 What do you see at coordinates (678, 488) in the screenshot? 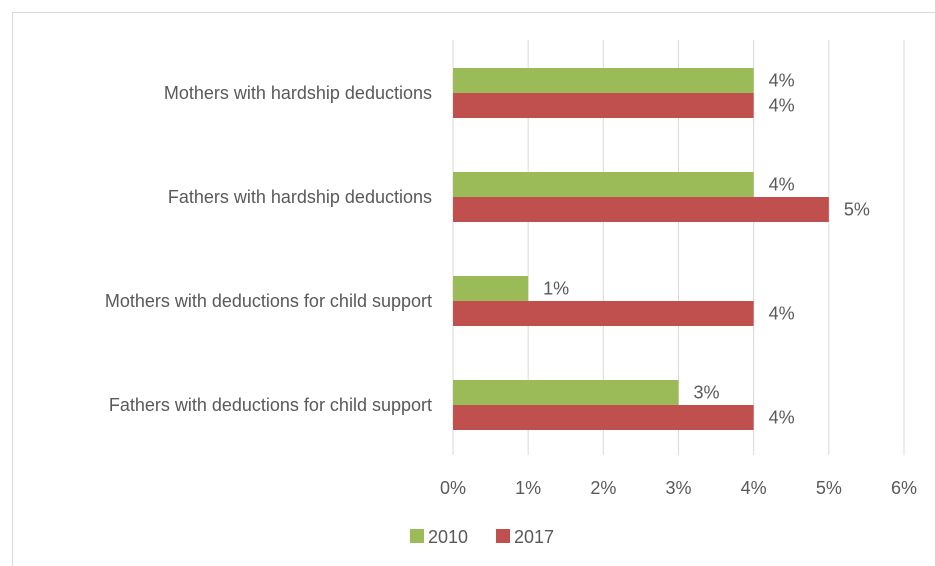
I see `x-tick-label: 3%` at bounding box center [678, 488].